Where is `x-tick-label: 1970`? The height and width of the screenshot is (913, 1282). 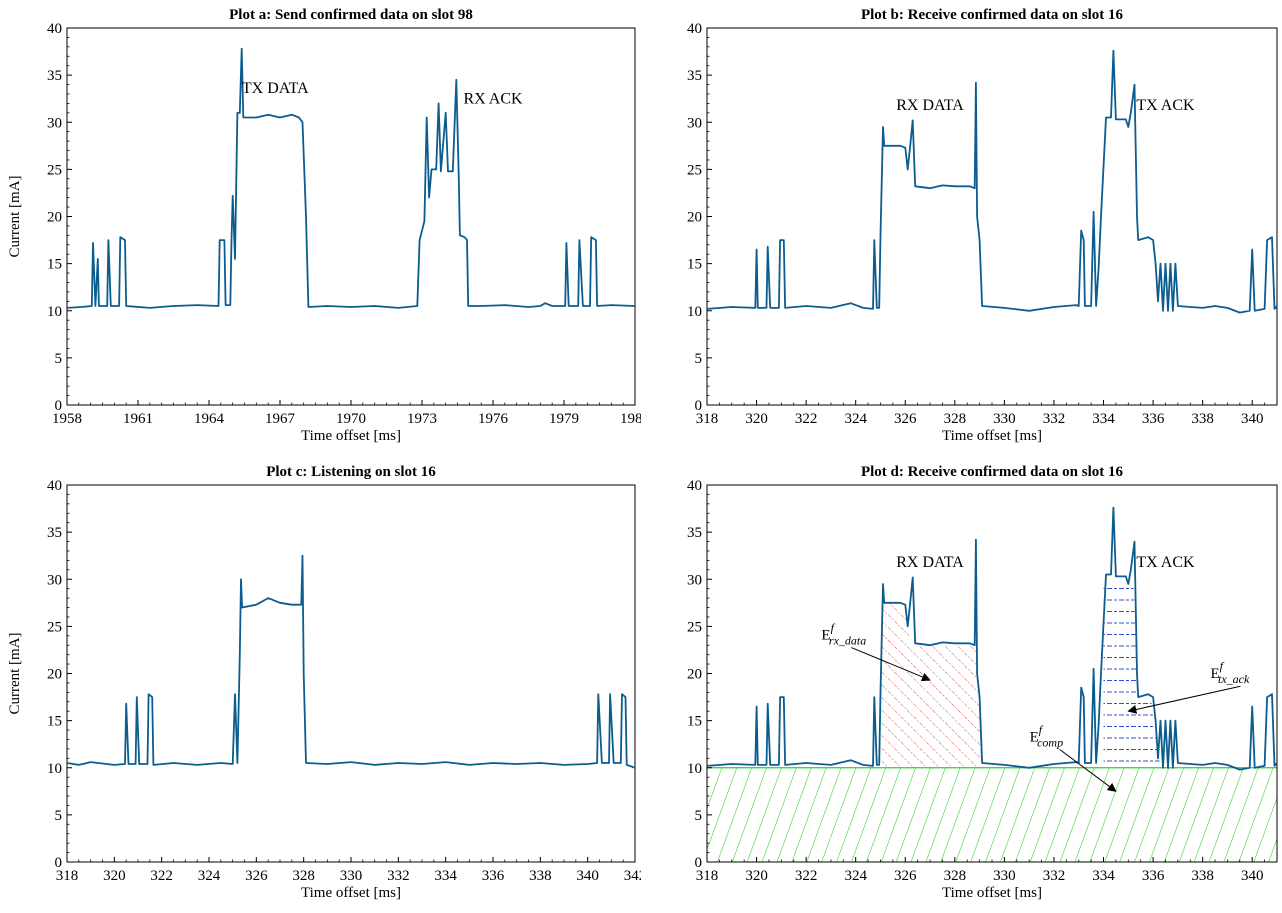
x-tick-label: 1970 is located at coordinates (351, 419).